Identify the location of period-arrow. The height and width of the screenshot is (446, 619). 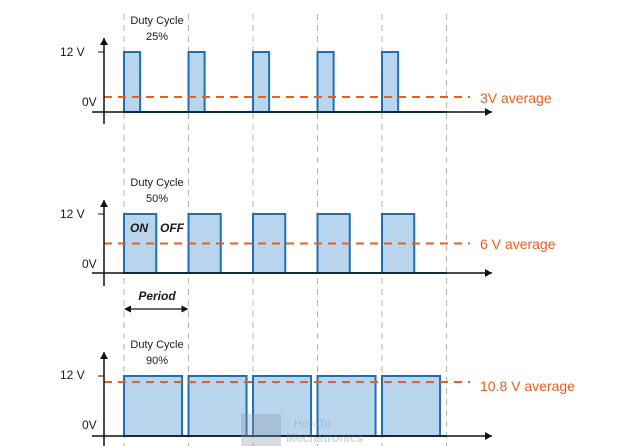
(156, 309).